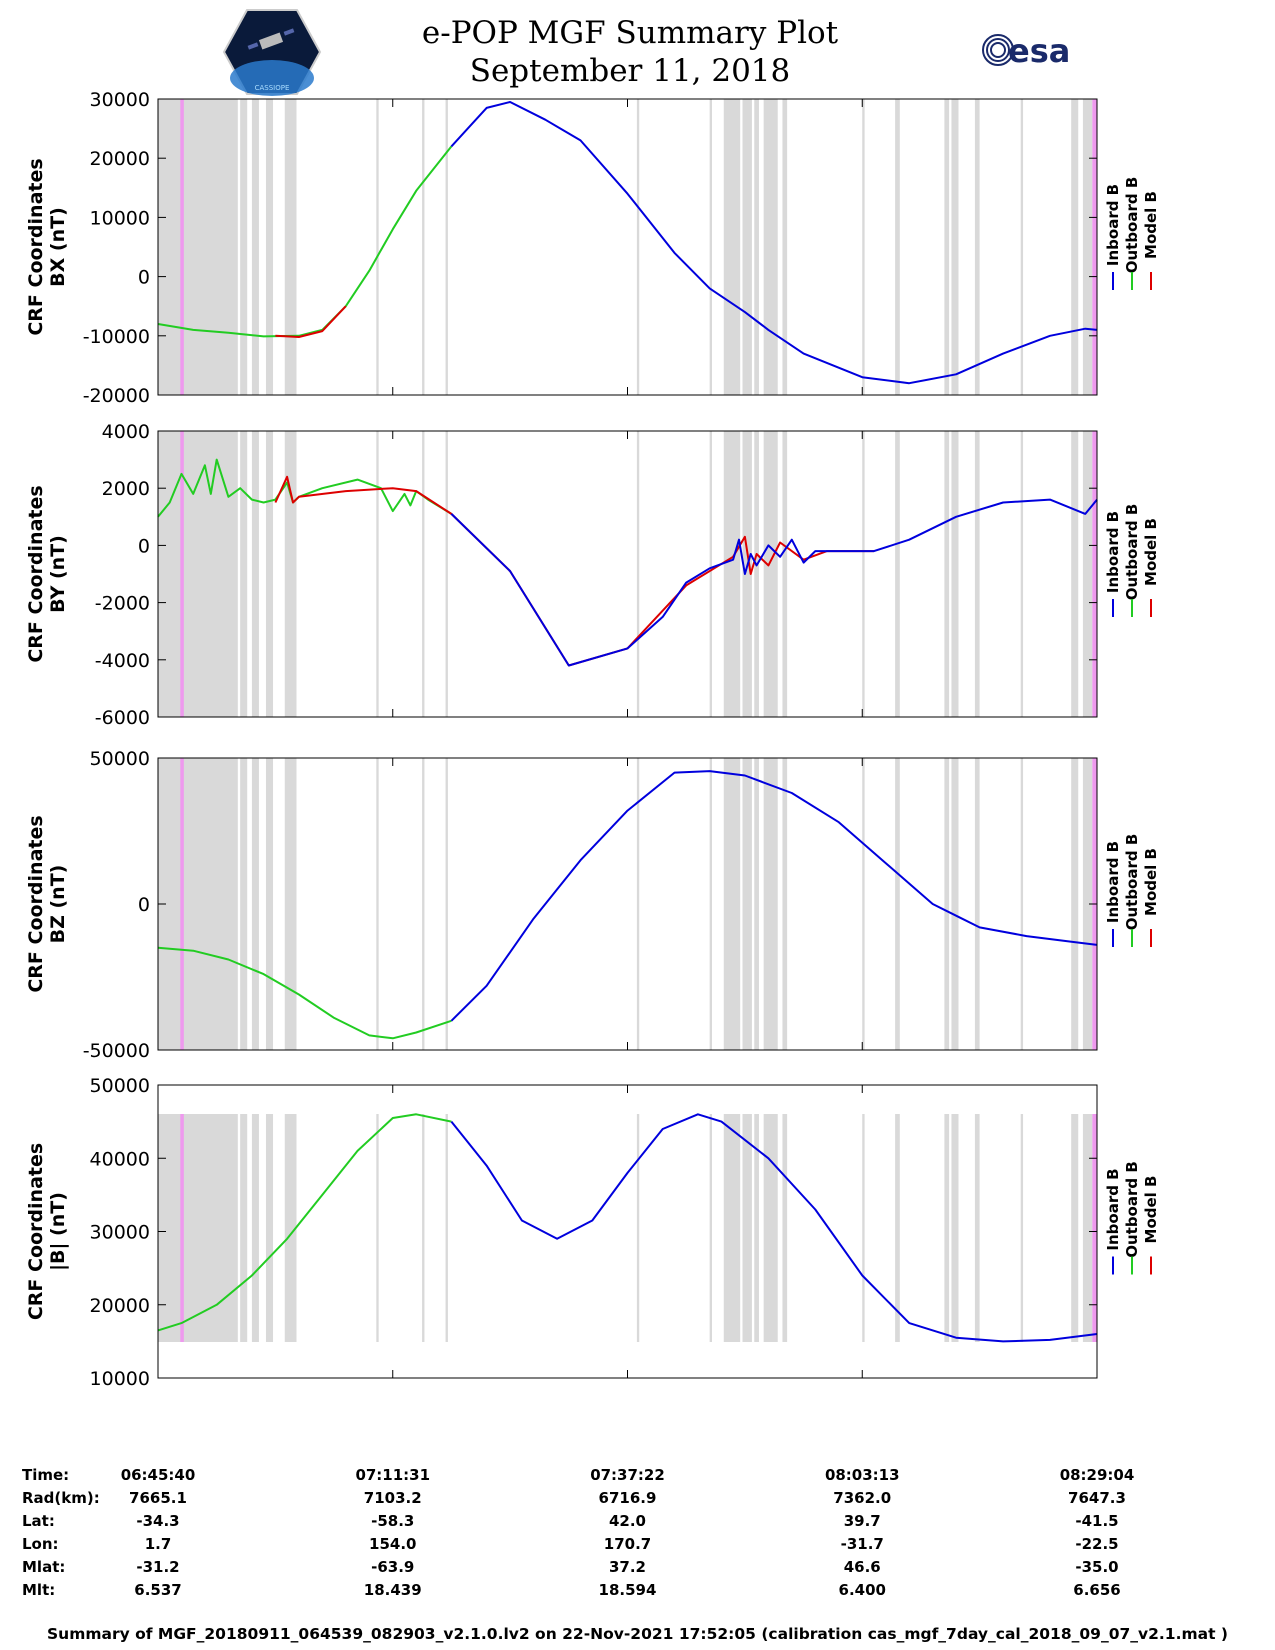 Image resolution: width=1275 pixels, height=1650 pixels. Describe the element at coordinates (58, 1231) in the screenshot. I see `y-axis-label: |B| (nT)` at that location.